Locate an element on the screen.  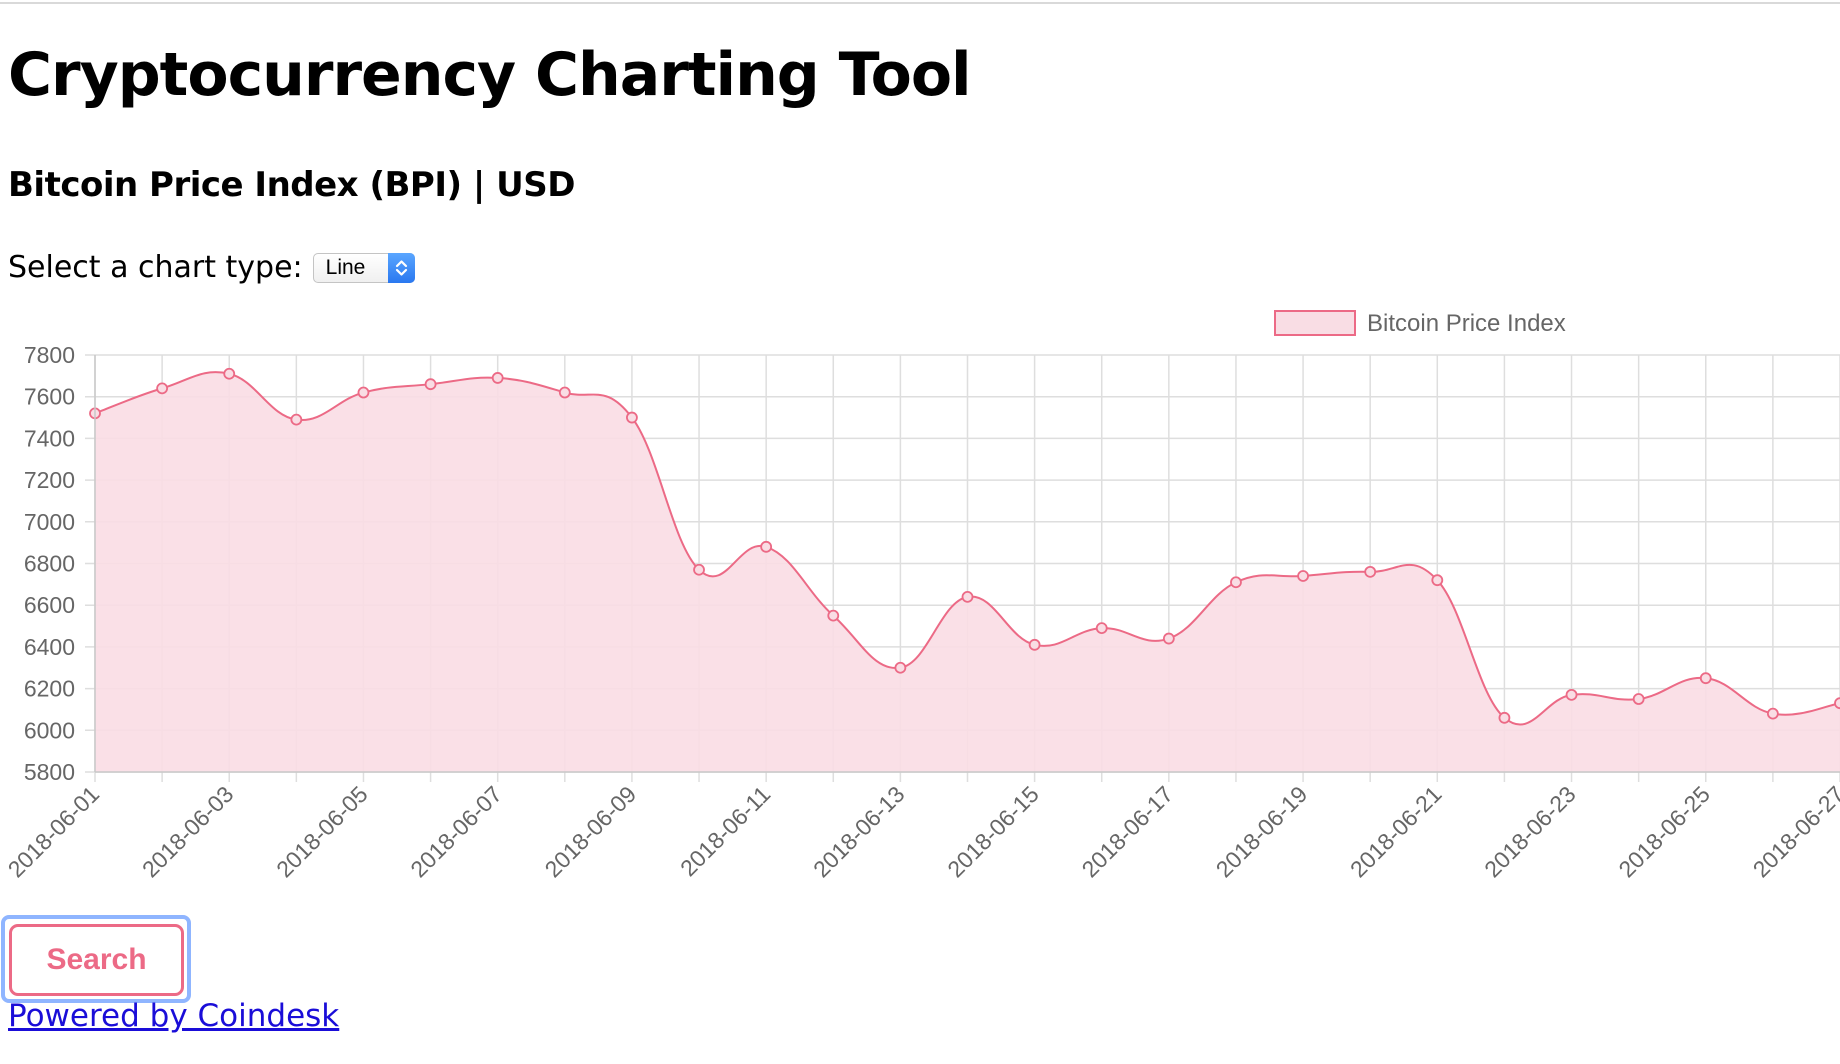
powered-by-coindesk-link: Powered by Coindesk is located at coordinates (174, 1016).